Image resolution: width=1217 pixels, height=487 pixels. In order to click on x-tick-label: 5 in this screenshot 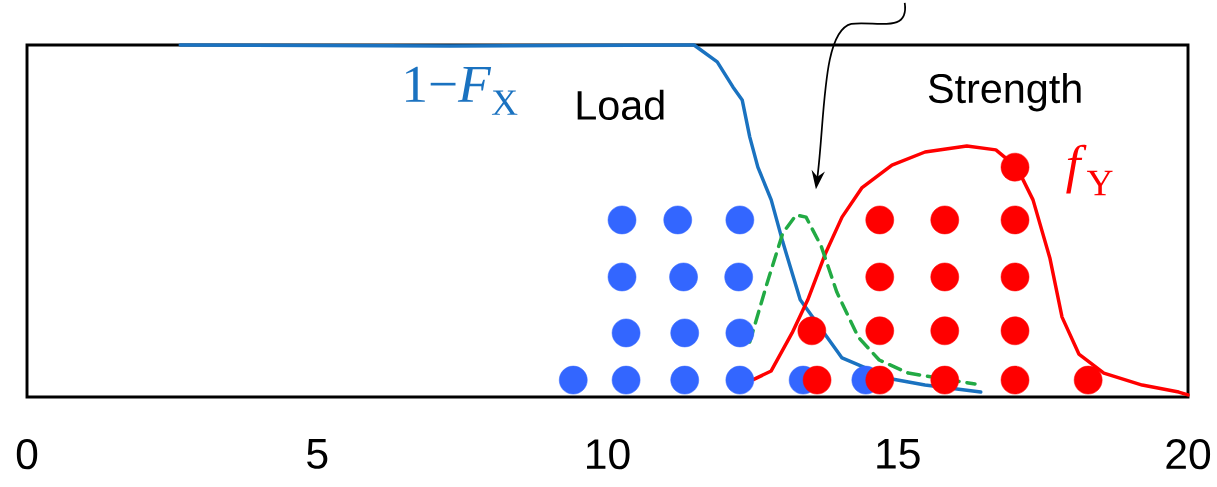, I will do `click(317, 454)`.